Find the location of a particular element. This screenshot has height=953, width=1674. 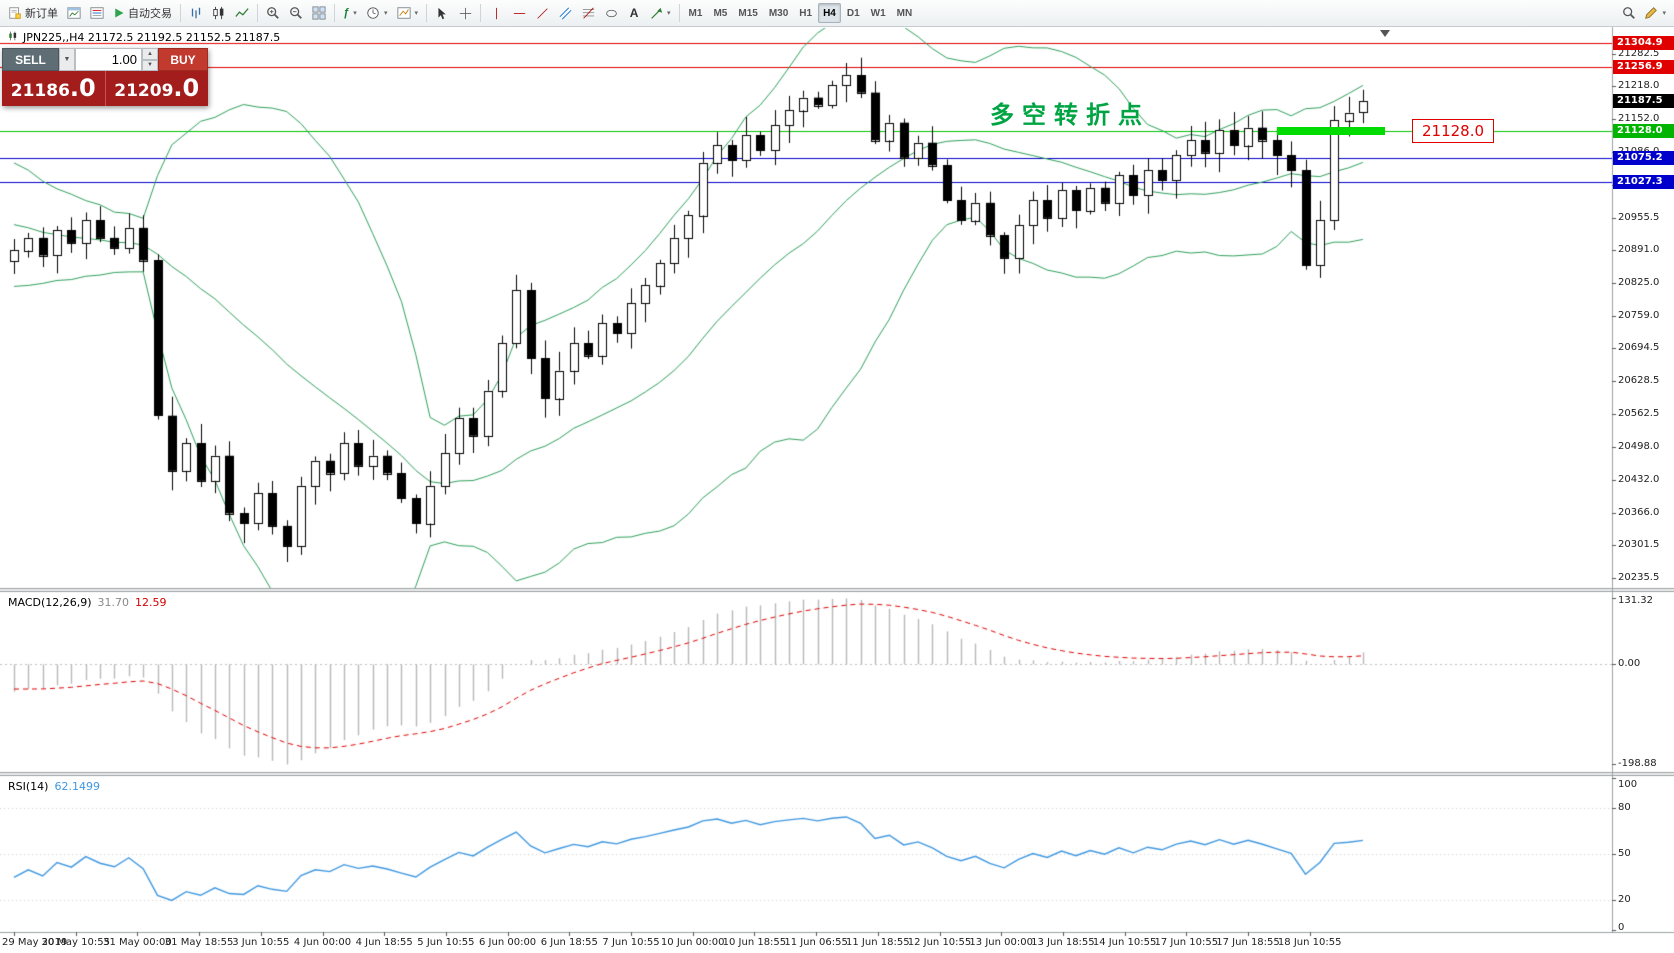

buy-price: 21209 .0 is located at coordinates (157, 88).